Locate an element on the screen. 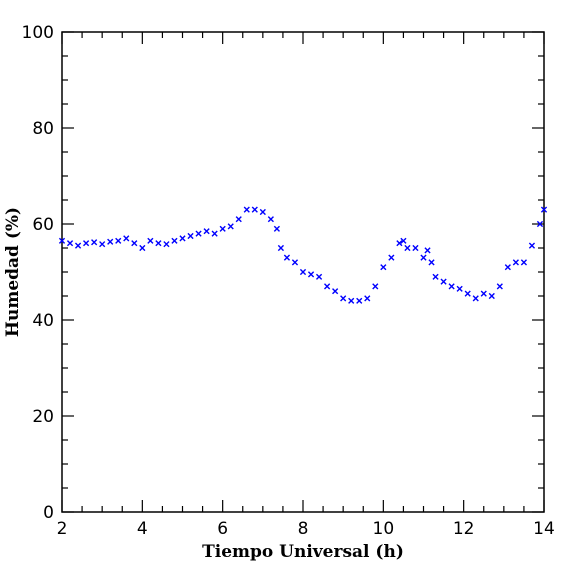  x-tick-label: 6 is located at coordinates (222, 529).